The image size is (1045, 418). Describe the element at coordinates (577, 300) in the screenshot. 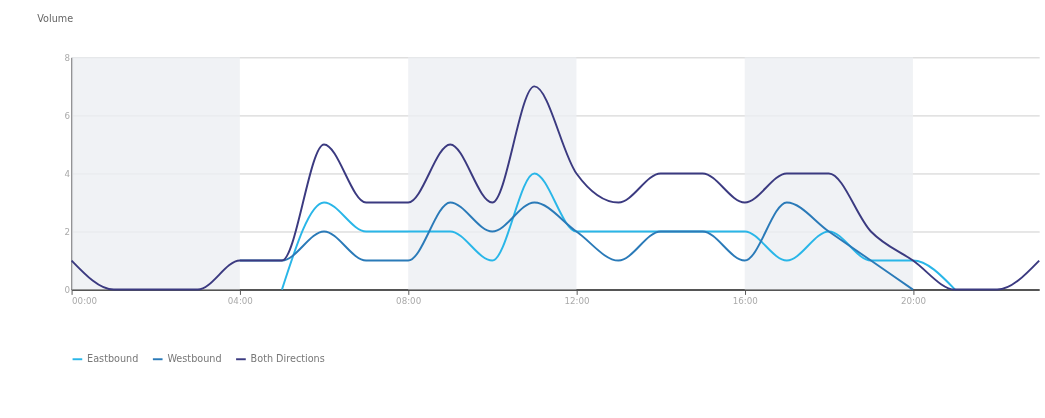

I see `x-tick-label: 12:00` at that location.